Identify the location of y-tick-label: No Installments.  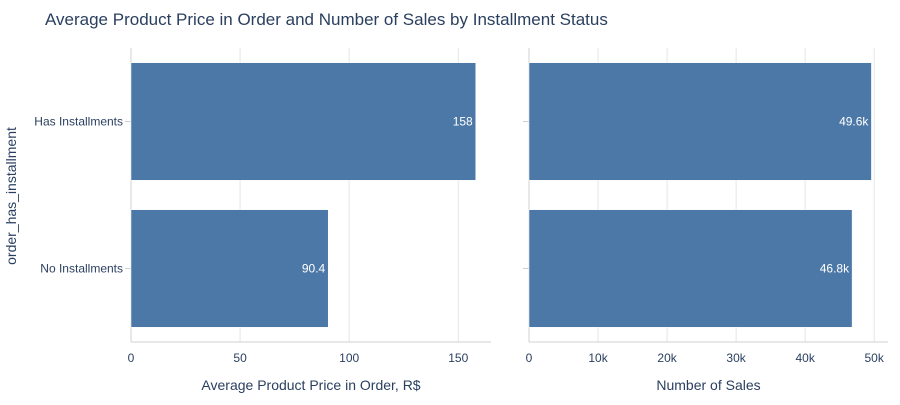
(81, 269).